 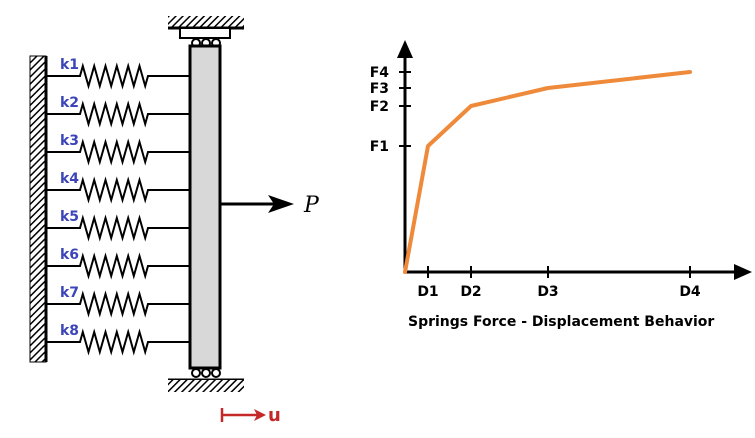 I want to click on spring-label: k3, so click(x=69, y=141).